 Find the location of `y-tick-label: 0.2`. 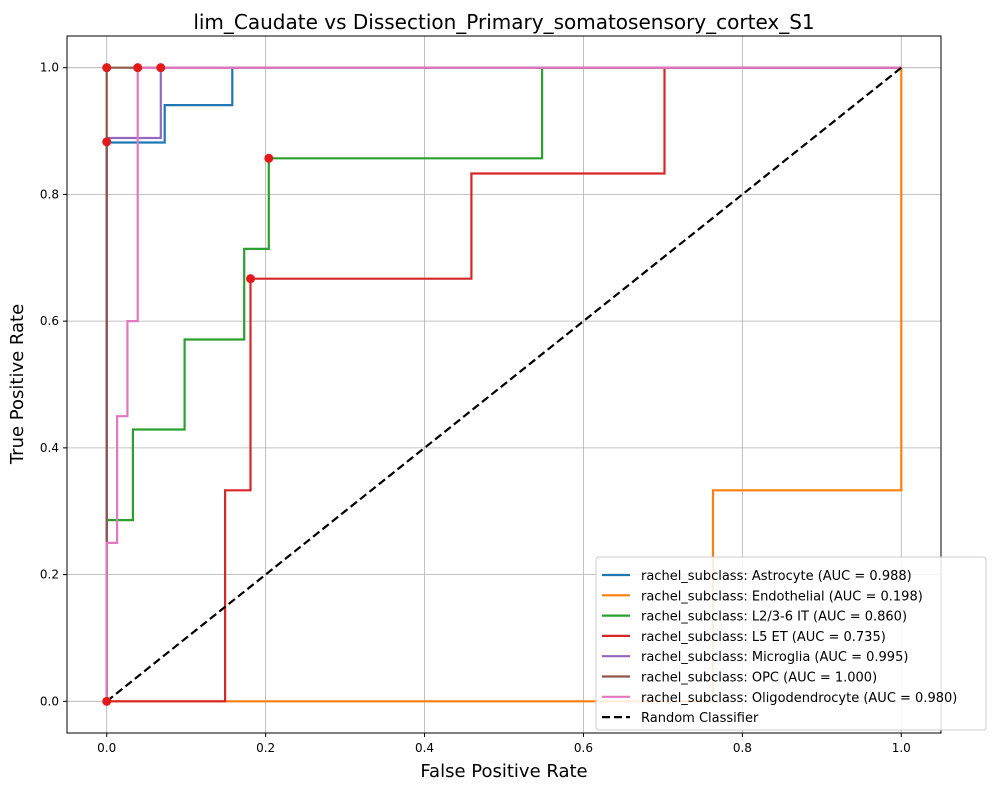

y-tick-label: 0.2 is located at coordinates (49, 575).